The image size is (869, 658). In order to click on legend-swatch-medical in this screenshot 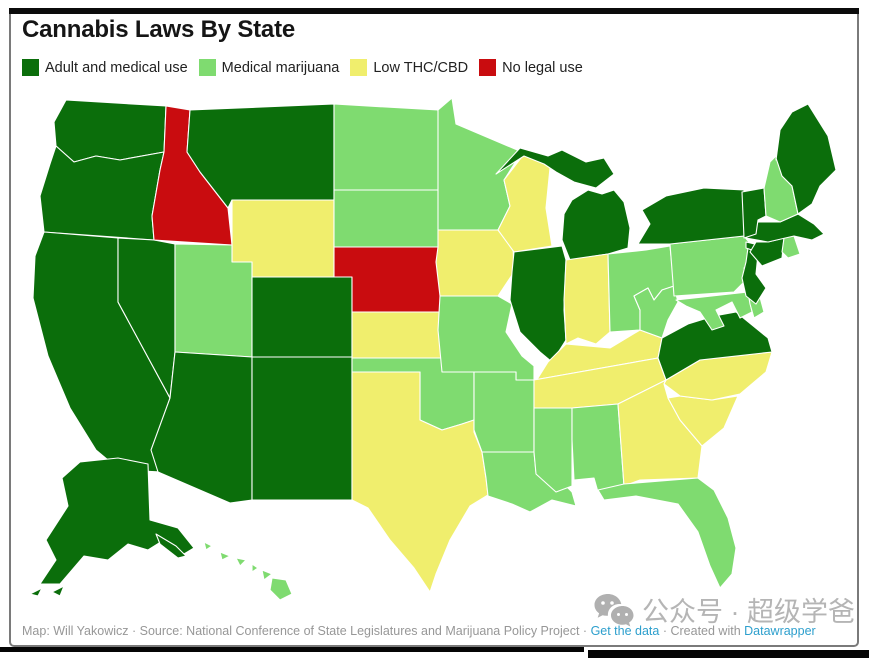, I will do `click(207, 67)`.